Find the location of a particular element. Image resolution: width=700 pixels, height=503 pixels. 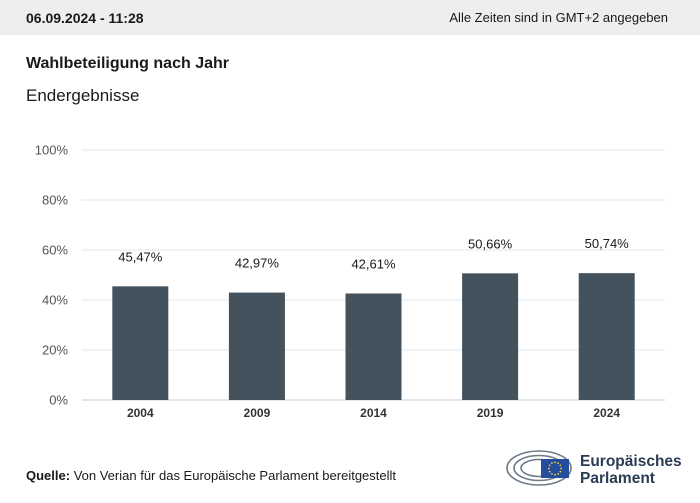

bar-value-label: 50,74% is located at coordinates (607, 243).